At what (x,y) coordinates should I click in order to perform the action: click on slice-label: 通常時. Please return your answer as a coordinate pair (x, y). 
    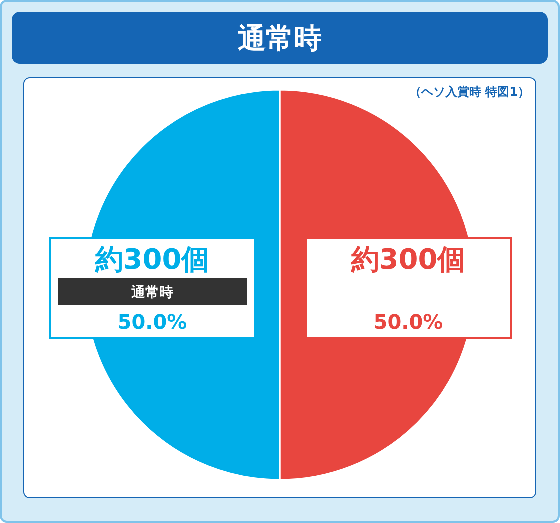
    Looking at the image, I should click on (152, 292).